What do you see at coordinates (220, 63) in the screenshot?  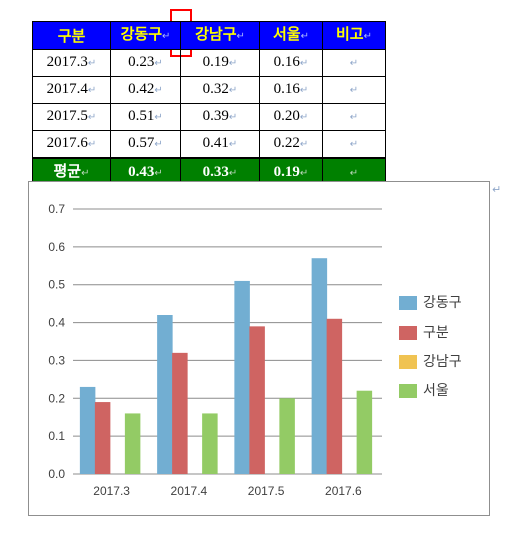 I see `table-cell: 0.19↵` at bounding box center [220, 63].